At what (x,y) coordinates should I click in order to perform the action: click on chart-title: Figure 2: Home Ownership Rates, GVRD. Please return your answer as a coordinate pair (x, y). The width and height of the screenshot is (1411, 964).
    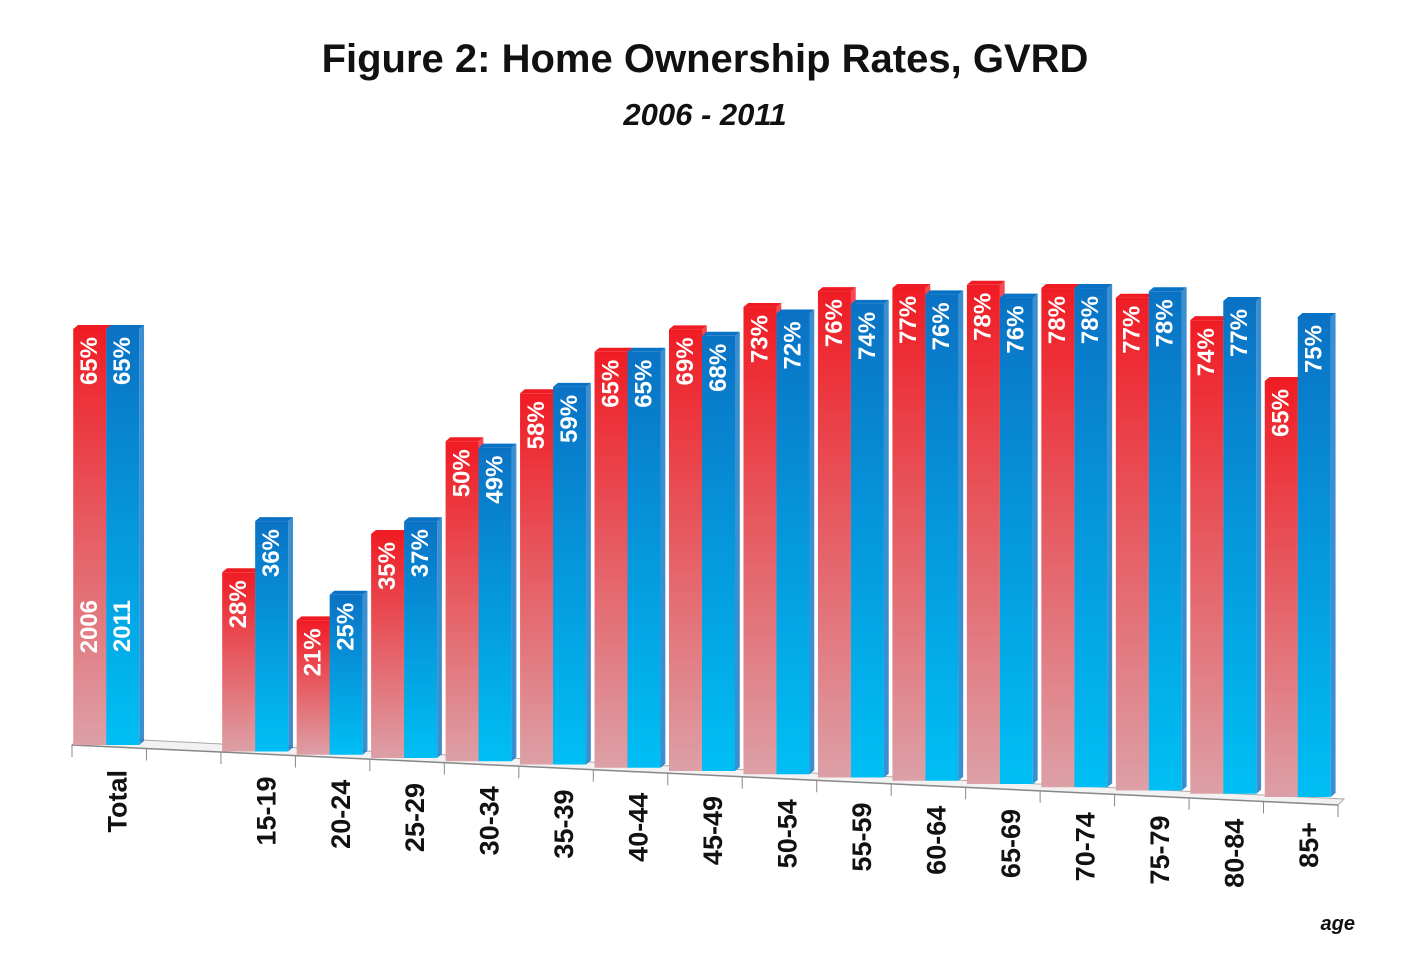
    Looking at the image, I should click on (705, 59).